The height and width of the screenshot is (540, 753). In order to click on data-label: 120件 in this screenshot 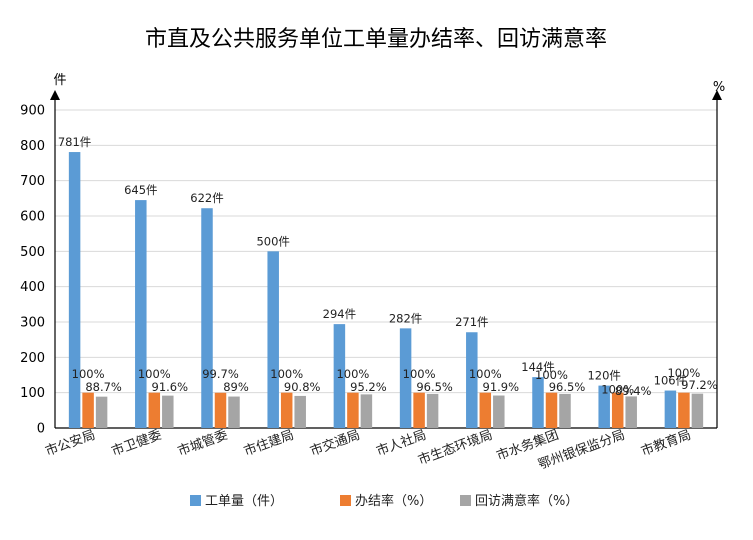, I will do `click(603, 376)`.